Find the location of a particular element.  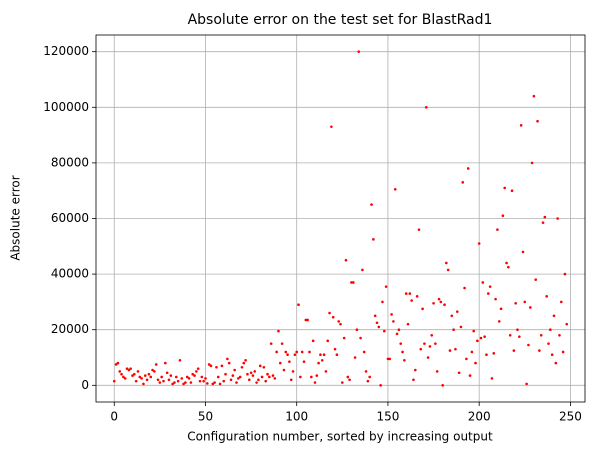

x-tick-label: 100 is located at coordinates (296, 417).